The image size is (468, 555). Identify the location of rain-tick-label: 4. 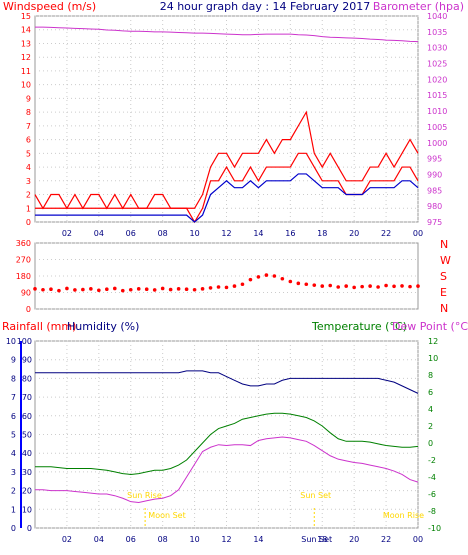
(13, 453).